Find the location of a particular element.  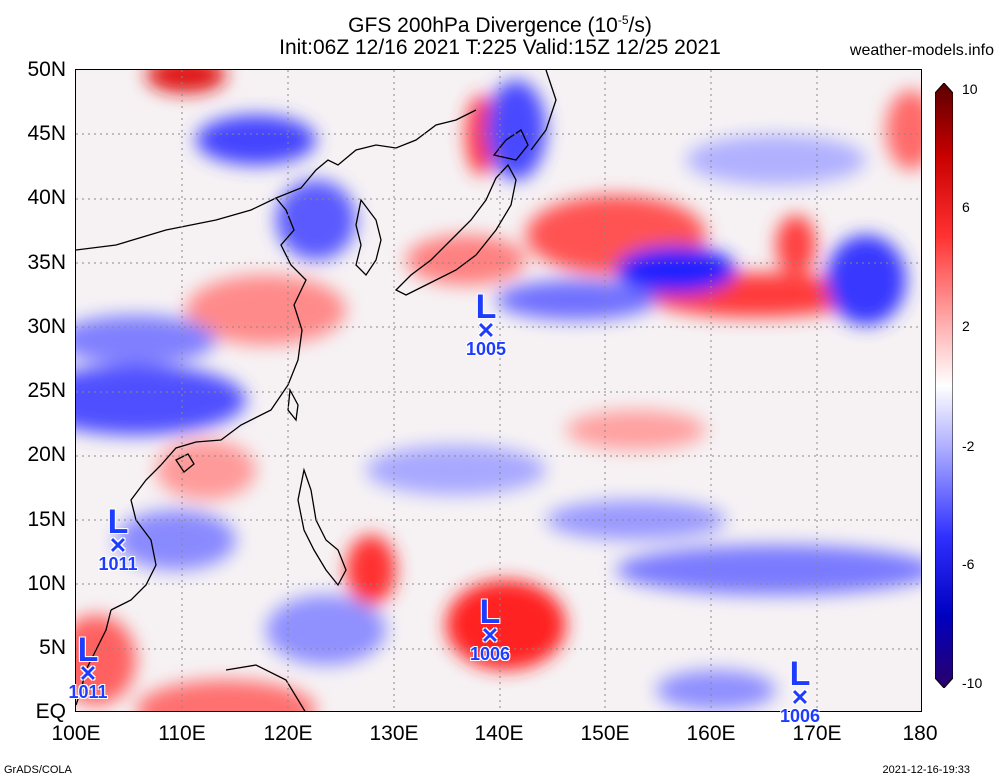

lon-label-120e: 120E is located at coordinates (288, 733).